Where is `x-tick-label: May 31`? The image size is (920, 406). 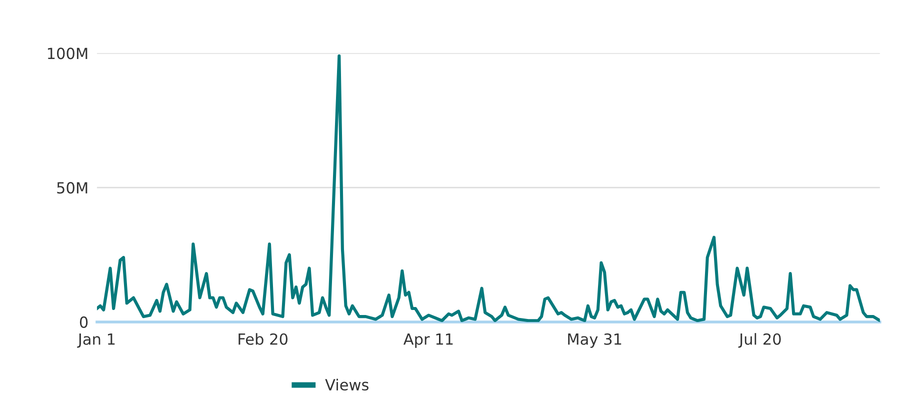
x-tick-label: May 31 is located at coordinates (595, 340).